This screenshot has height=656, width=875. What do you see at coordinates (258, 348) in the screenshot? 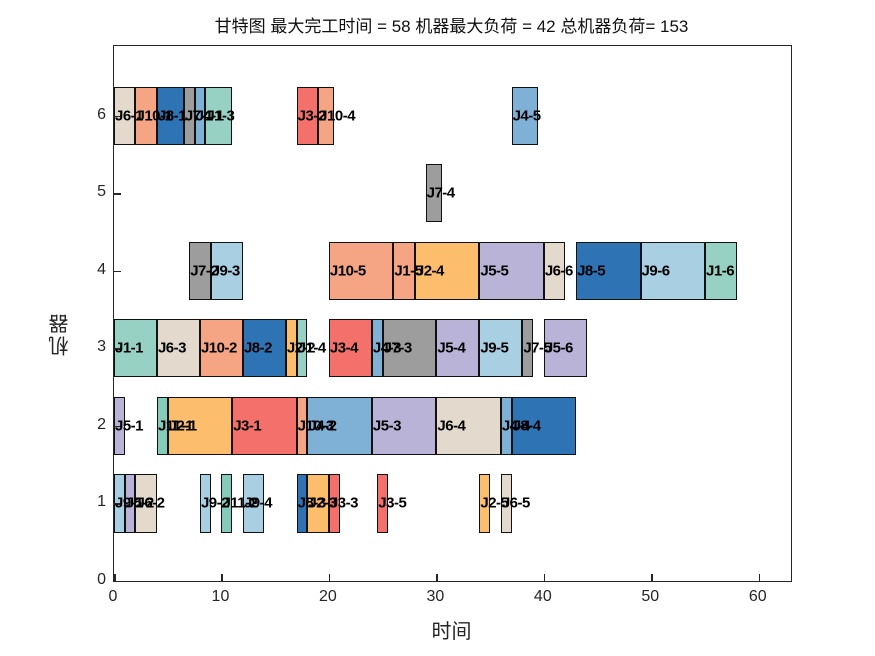
I see `gantt-bar-label: J8-2` at bounding box center [258, 348].